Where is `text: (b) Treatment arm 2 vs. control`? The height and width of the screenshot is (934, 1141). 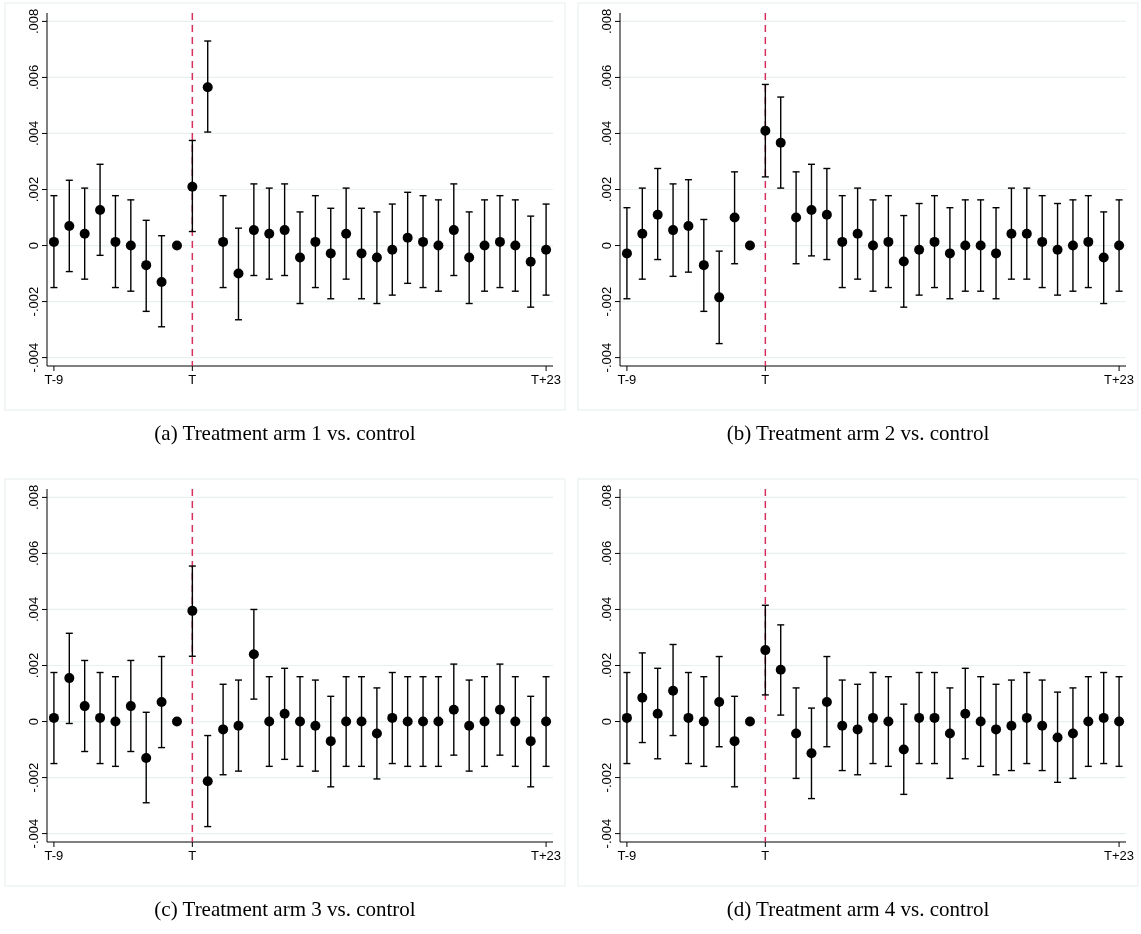
text: (b) Treatment arm 2 vs. control is located at coordinates (858, 433).